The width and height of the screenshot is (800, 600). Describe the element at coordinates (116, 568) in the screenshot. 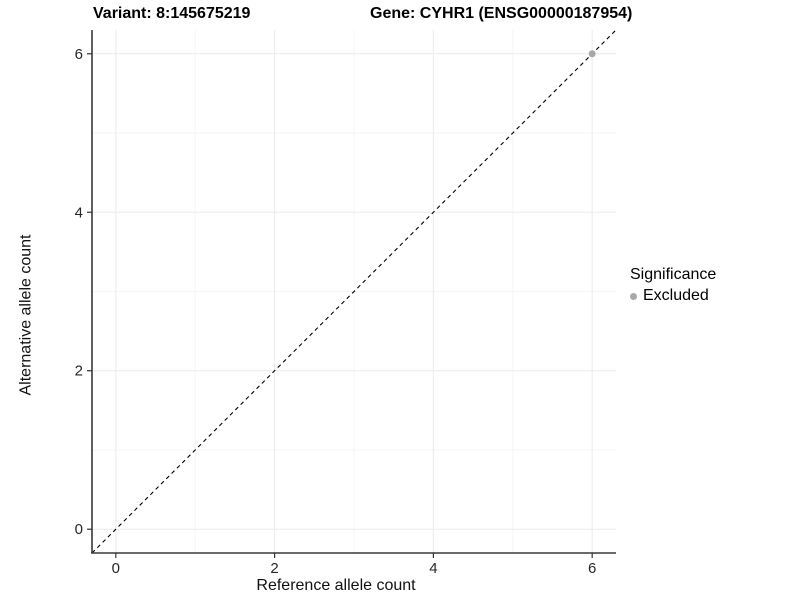

I see `x-tick-label: 0` at that location.